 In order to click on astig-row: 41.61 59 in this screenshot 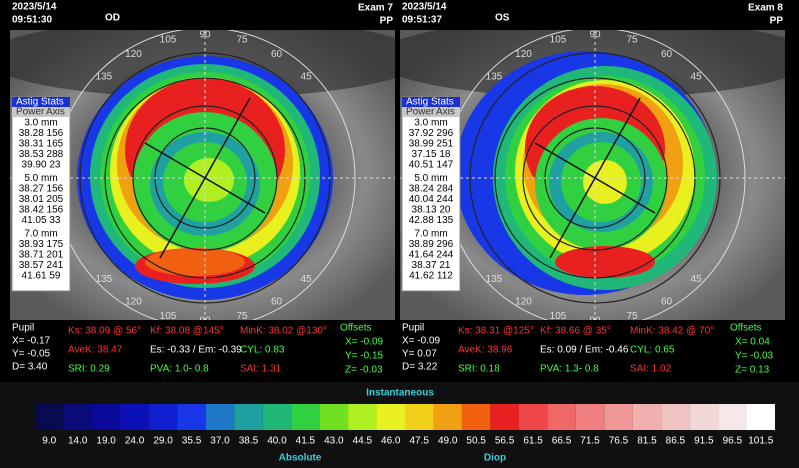, I will do `click(41, 276)`.